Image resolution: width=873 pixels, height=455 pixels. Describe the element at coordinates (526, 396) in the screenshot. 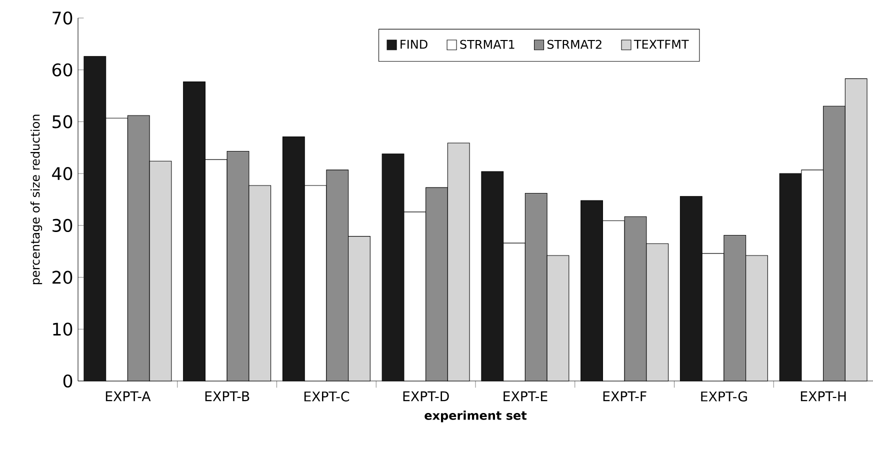

I see `x-tick-label: EXPT-E` at that location.